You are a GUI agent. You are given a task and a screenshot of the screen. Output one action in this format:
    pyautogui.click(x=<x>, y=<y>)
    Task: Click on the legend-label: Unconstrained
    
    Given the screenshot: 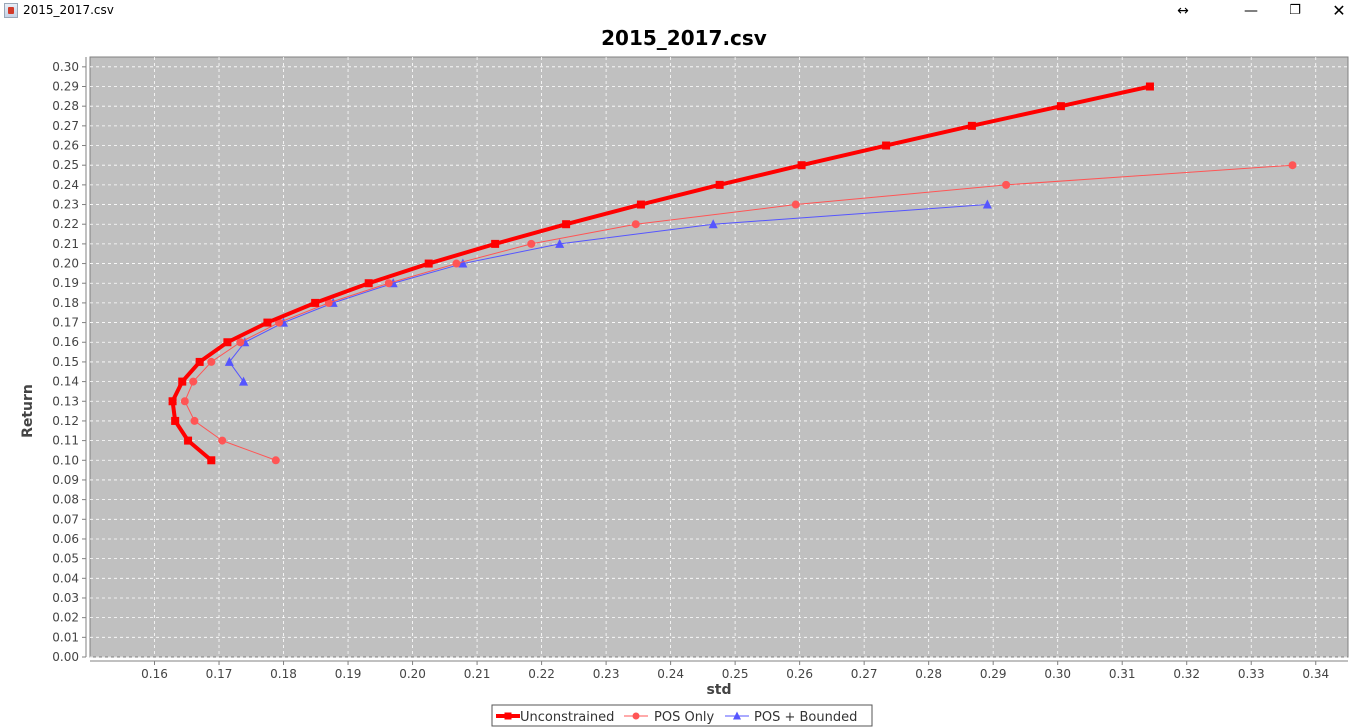 What is the action you would take?
    pyautogui.click(x=567, y=717)
    